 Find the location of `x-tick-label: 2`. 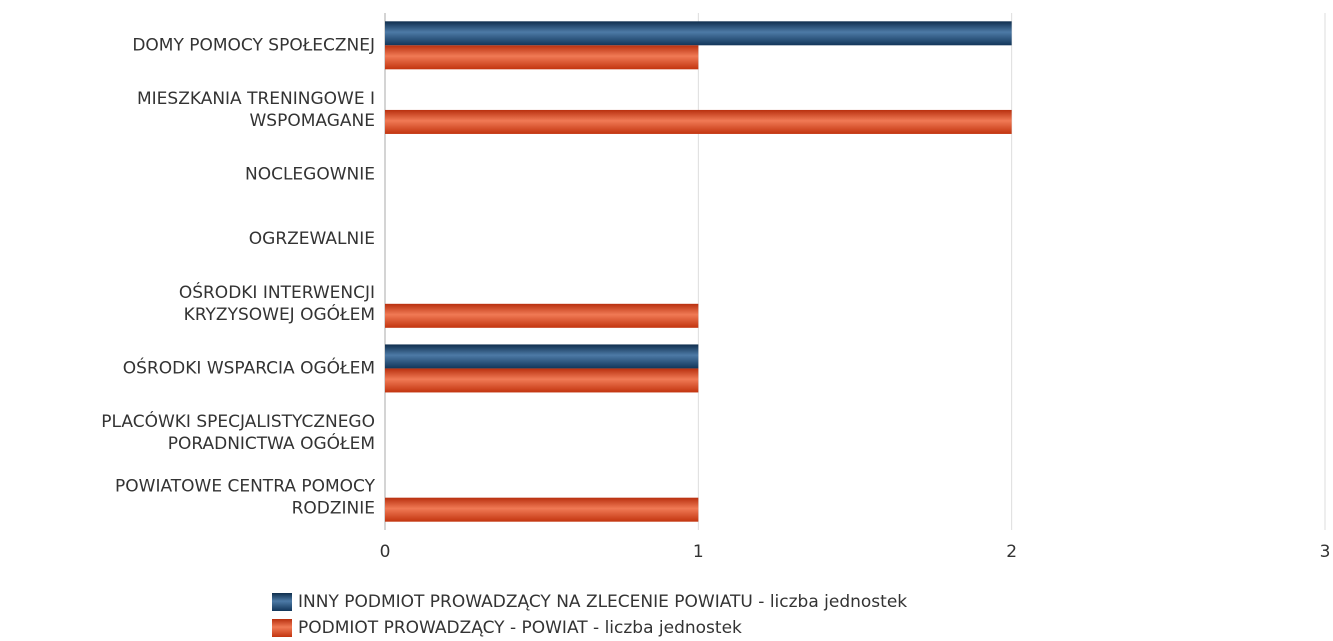

x-tick-label: 2 is located at coordinates (1011, 552).